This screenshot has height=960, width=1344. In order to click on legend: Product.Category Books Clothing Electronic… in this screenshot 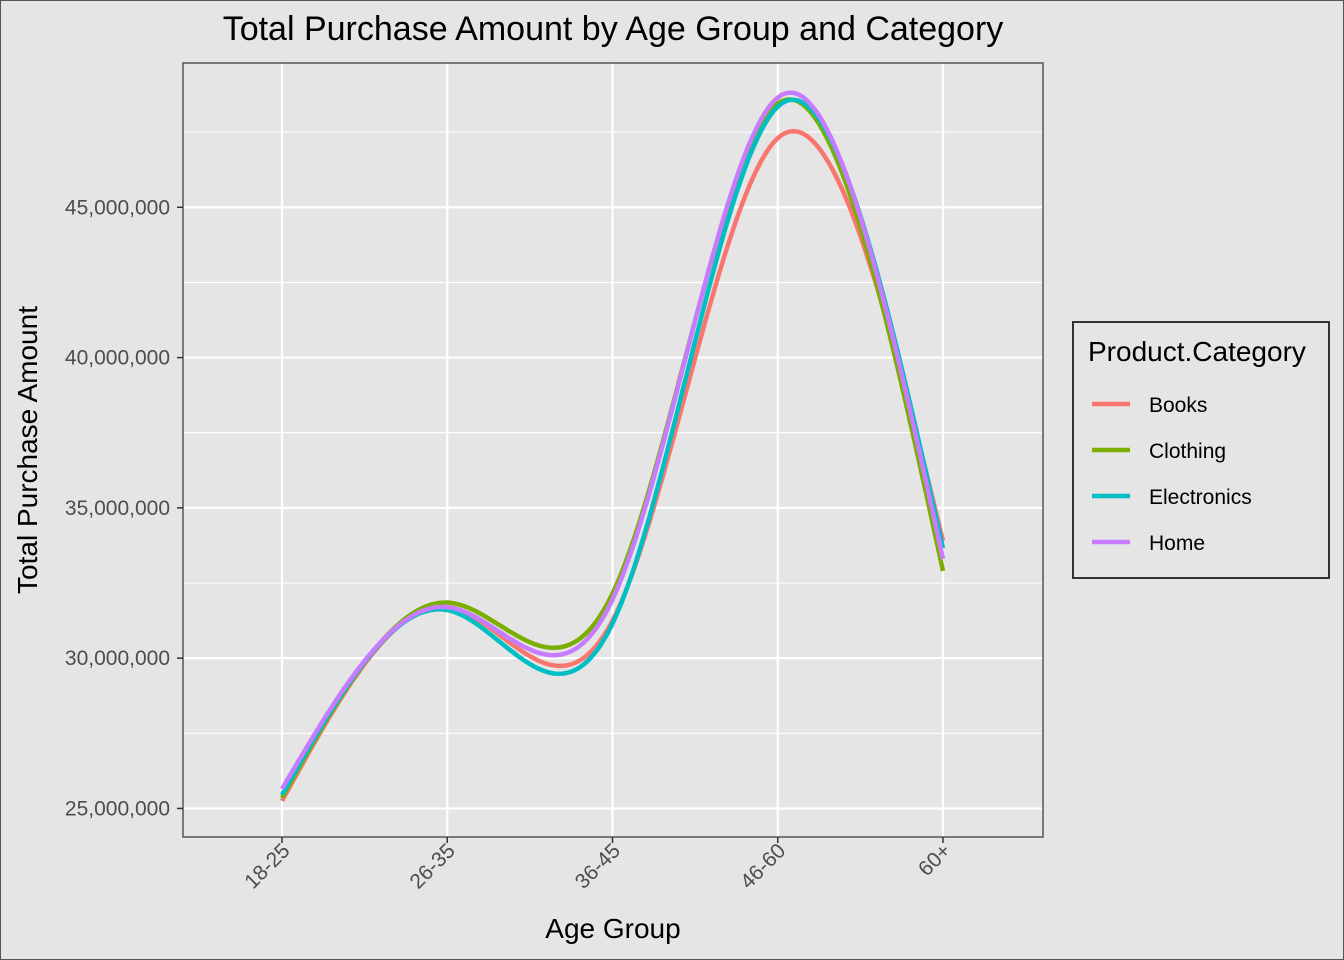, I will do `click(1201, 450)`.